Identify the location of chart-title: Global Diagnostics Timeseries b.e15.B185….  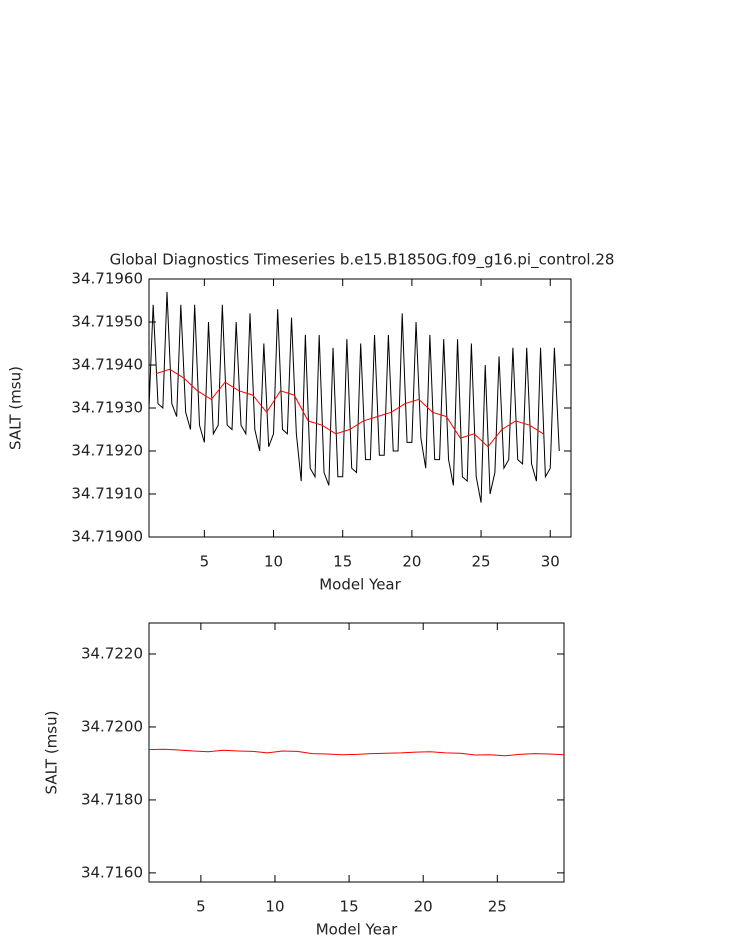
(362, 260).